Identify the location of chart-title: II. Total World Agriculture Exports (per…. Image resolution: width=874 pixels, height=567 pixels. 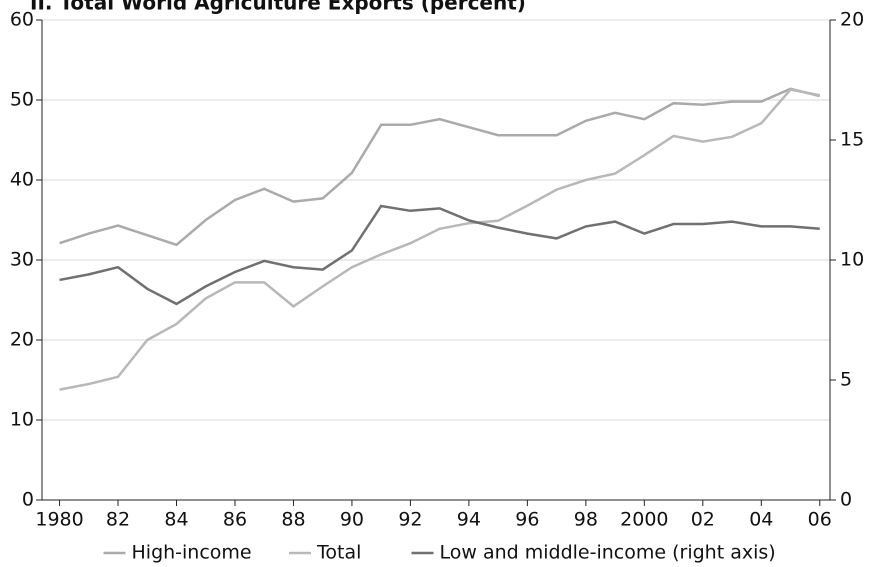
(278, 7).